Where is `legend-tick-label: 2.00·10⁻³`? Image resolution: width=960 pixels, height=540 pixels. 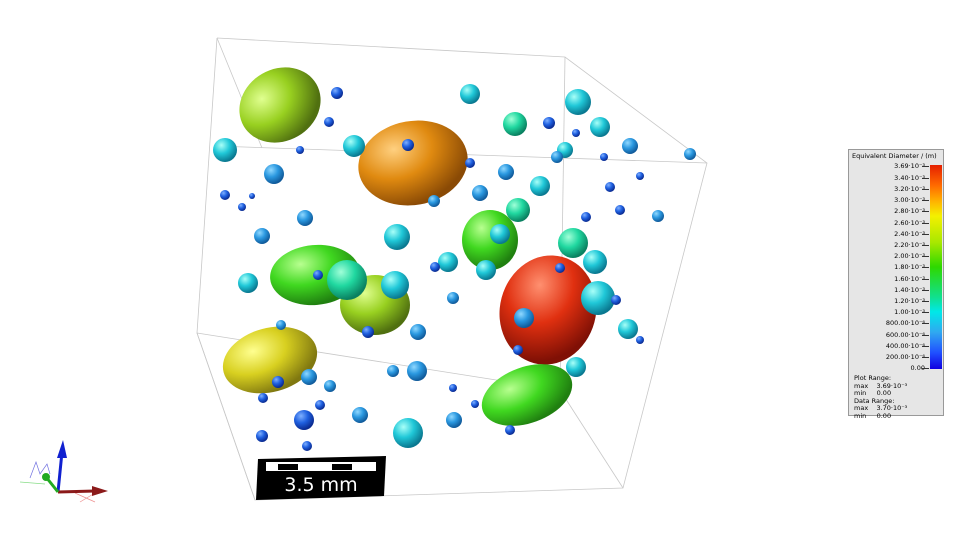
legend-tick-label: 2.00·10⁻³ is located at coordinates (909, 256).